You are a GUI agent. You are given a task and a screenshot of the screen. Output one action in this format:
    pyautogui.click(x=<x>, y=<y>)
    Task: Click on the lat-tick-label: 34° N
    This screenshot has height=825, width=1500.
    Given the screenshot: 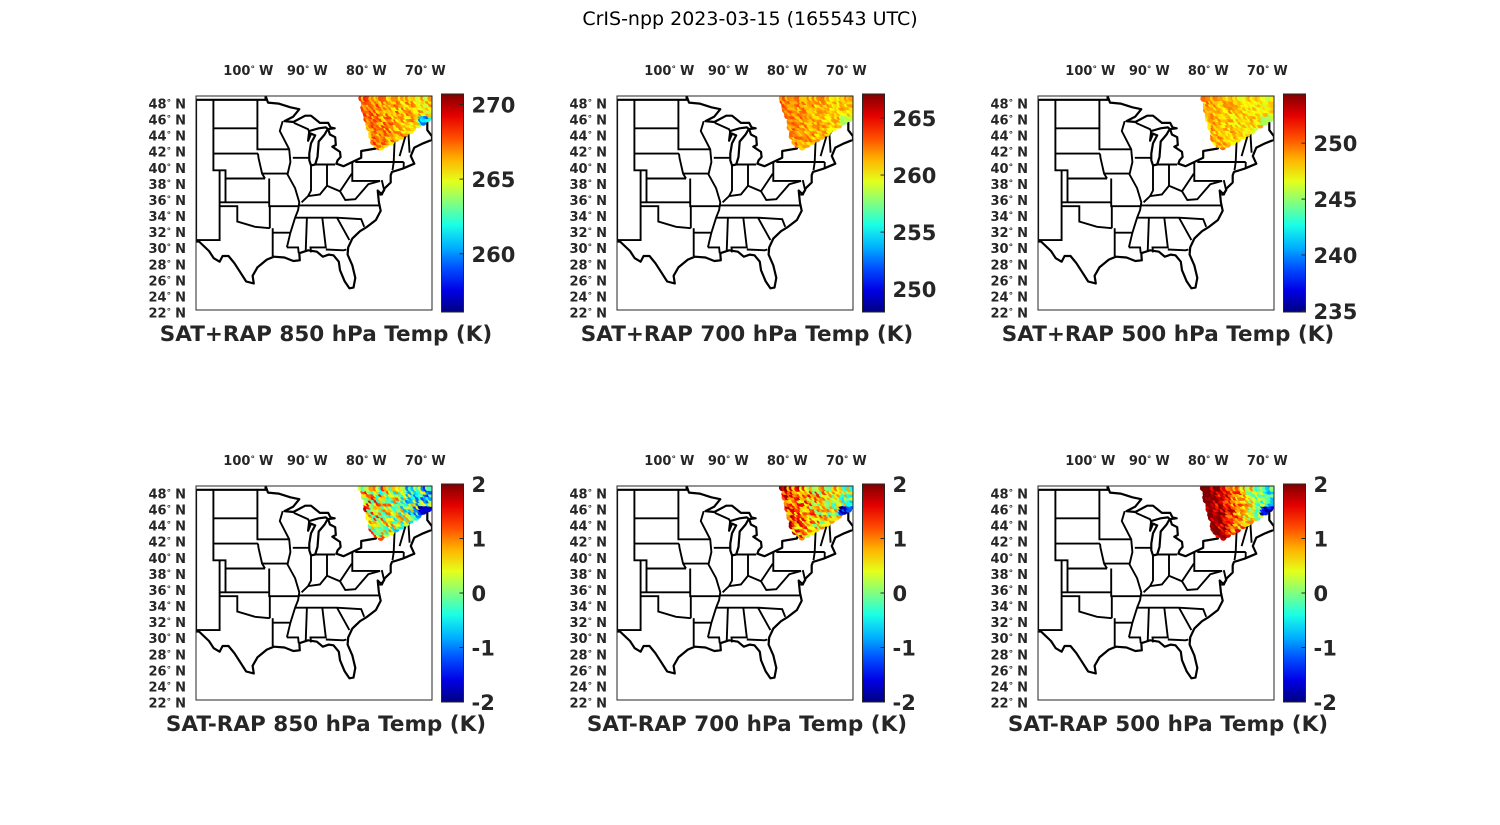 What is the action you would take?
    pyautogui.click(x=167, y=217)
    